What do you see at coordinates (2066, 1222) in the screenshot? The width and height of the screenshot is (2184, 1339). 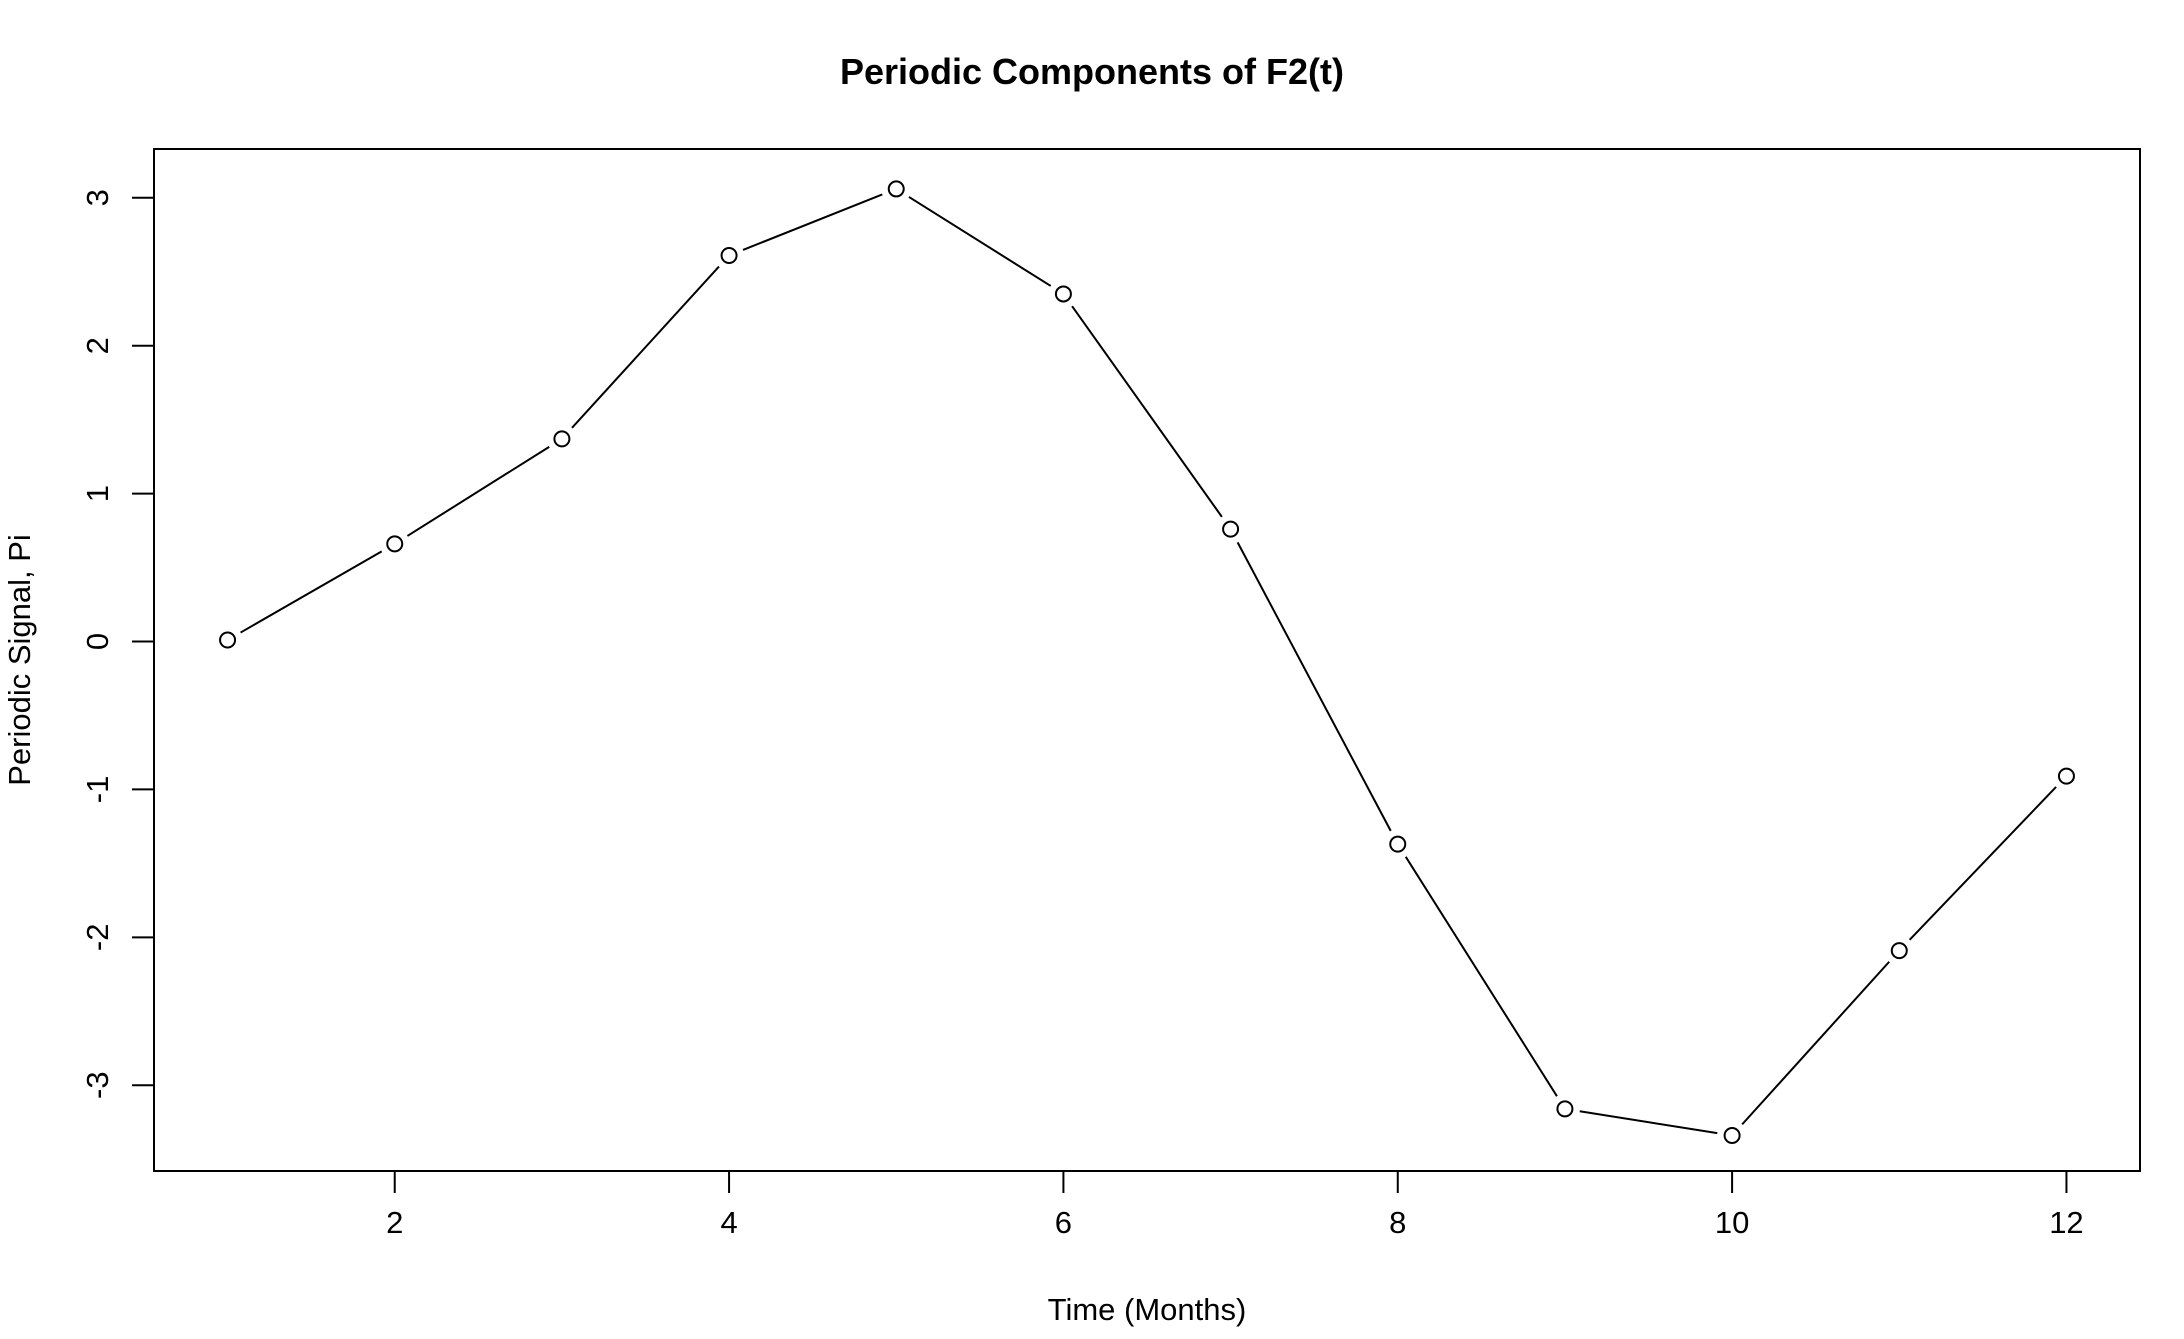 I see `x-tick-label: 12` at bounding box center [2066, 1222].